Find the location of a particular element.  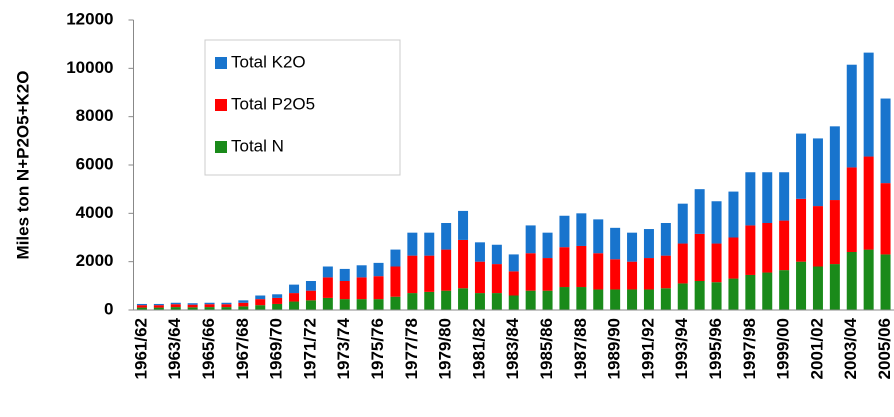

x-tick-label: 1989/90 is located at coordinates (614, 348).